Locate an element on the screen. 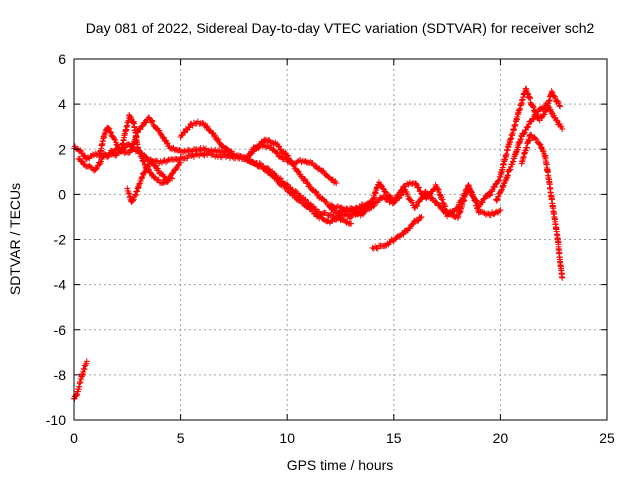 The image size is (640, 480). y-tick-label: 2 is located at coordinates (62, 149).